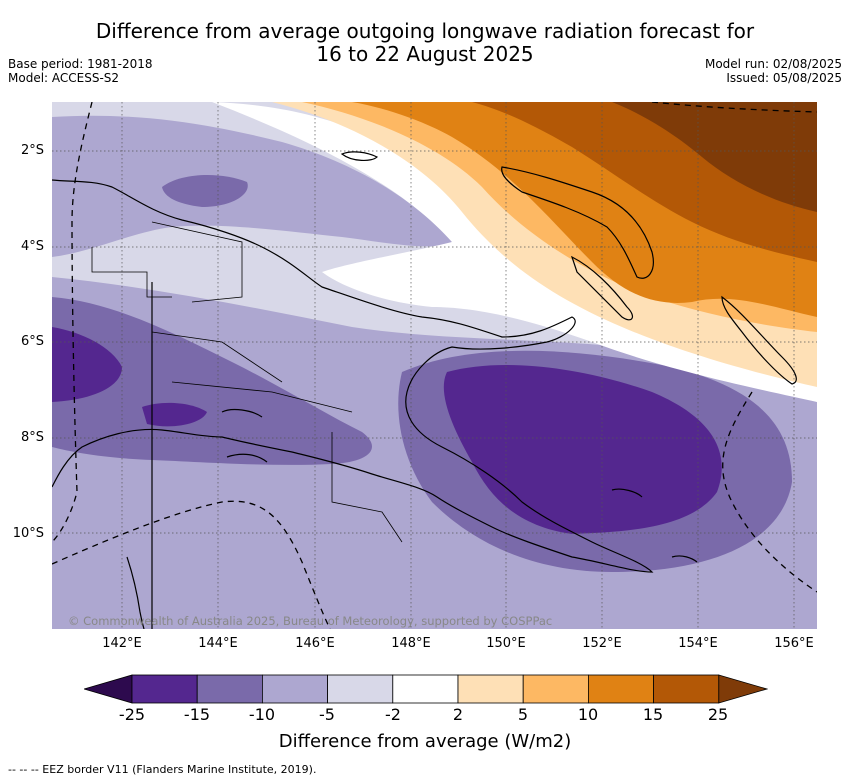 The width and height of the screenshot is (850, 781). I want to click on bougainville-coast, so click(759, 340).